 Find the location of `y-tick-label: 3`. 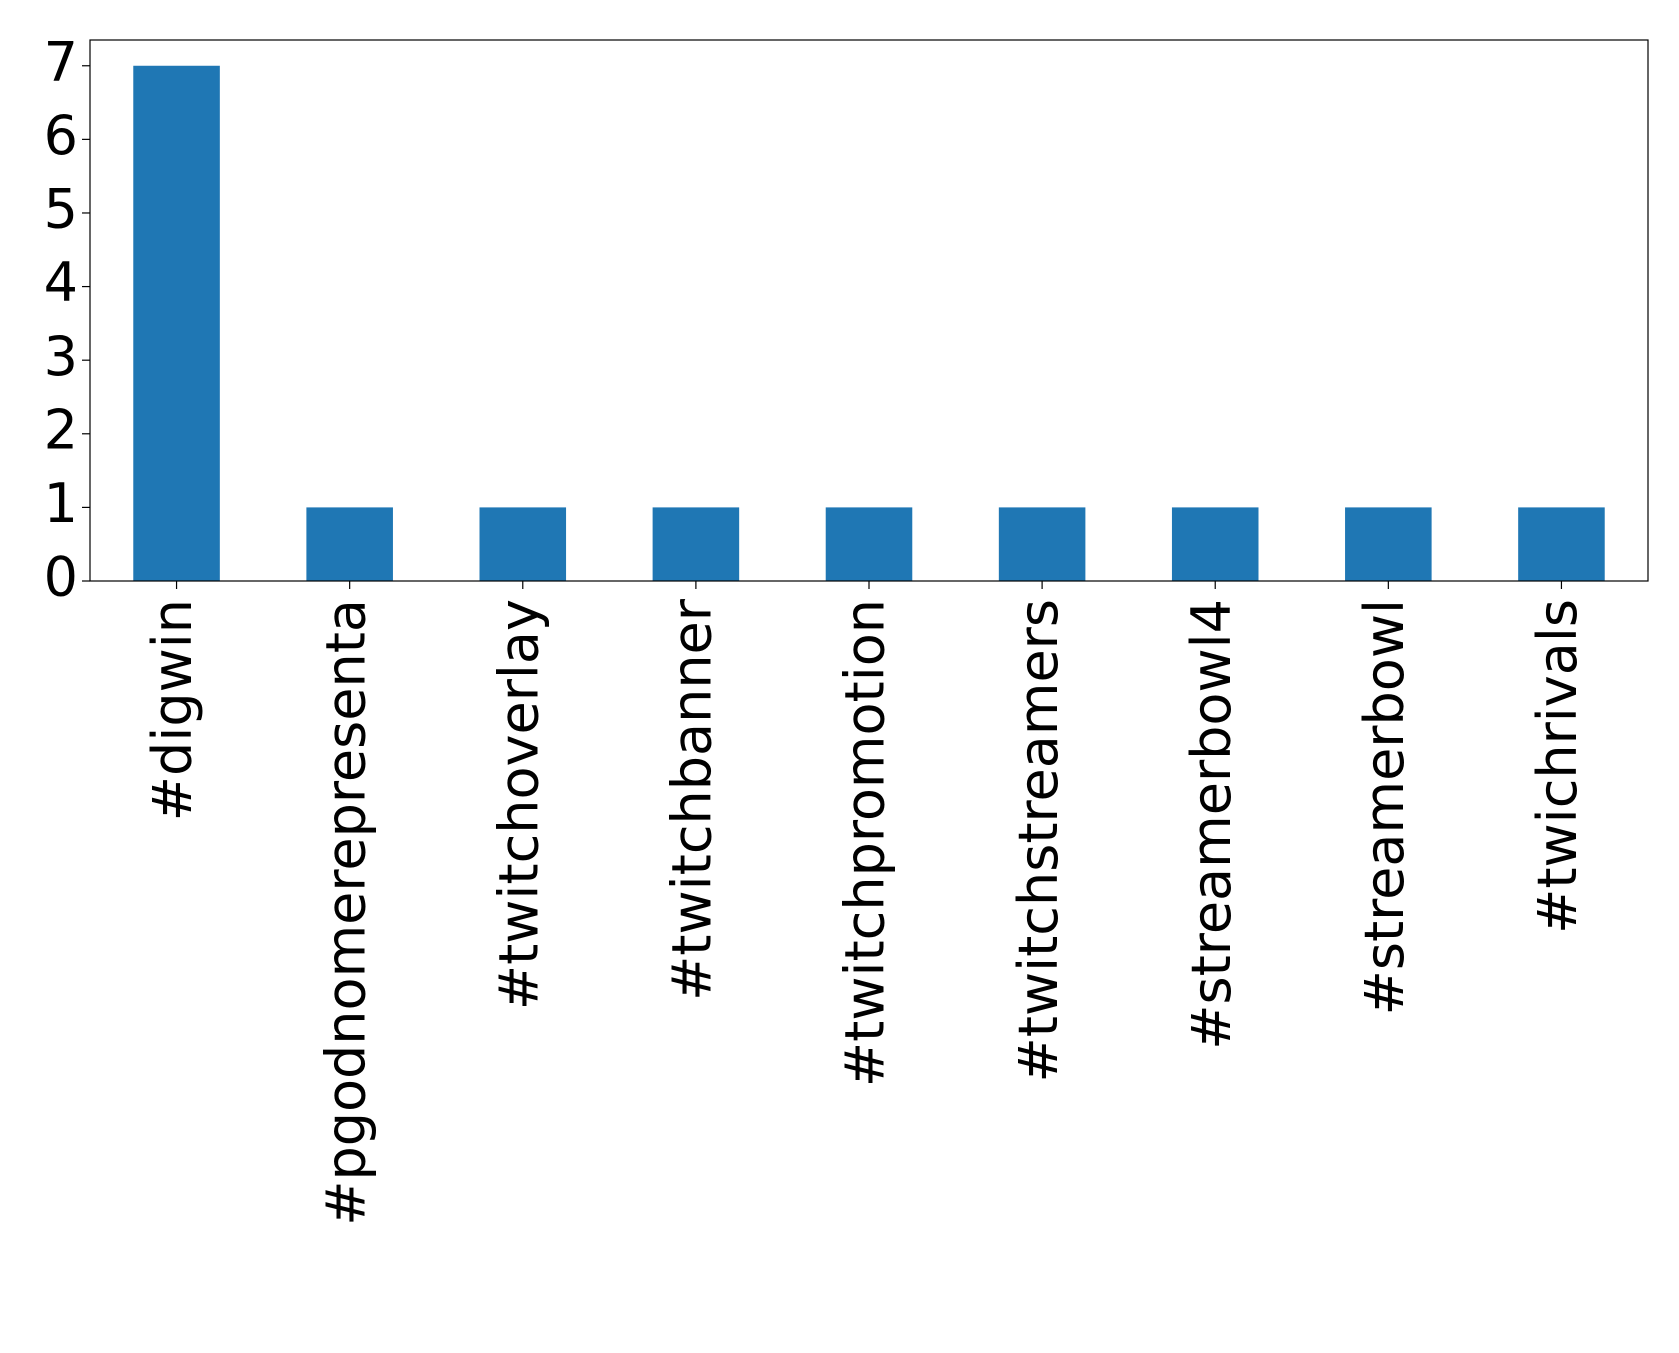

y-tick-label: 3 is located at coordinates (61, 356).